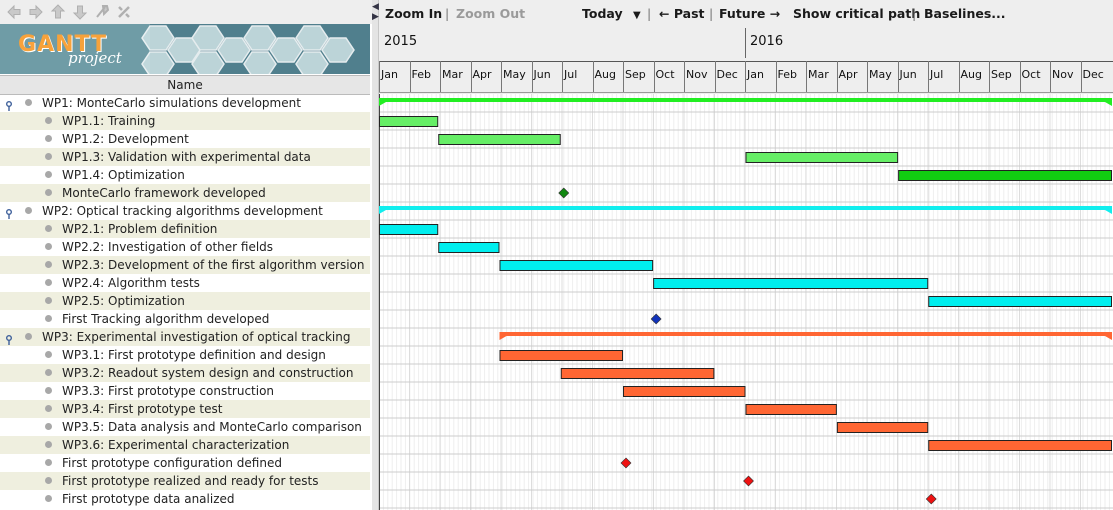 Image resolution: width=1113 pixels, height=510 pixels. What do you see at coordinates (124, 12) in the screenshot?
I see `unlink-icon` at bounding box center [124, 12].